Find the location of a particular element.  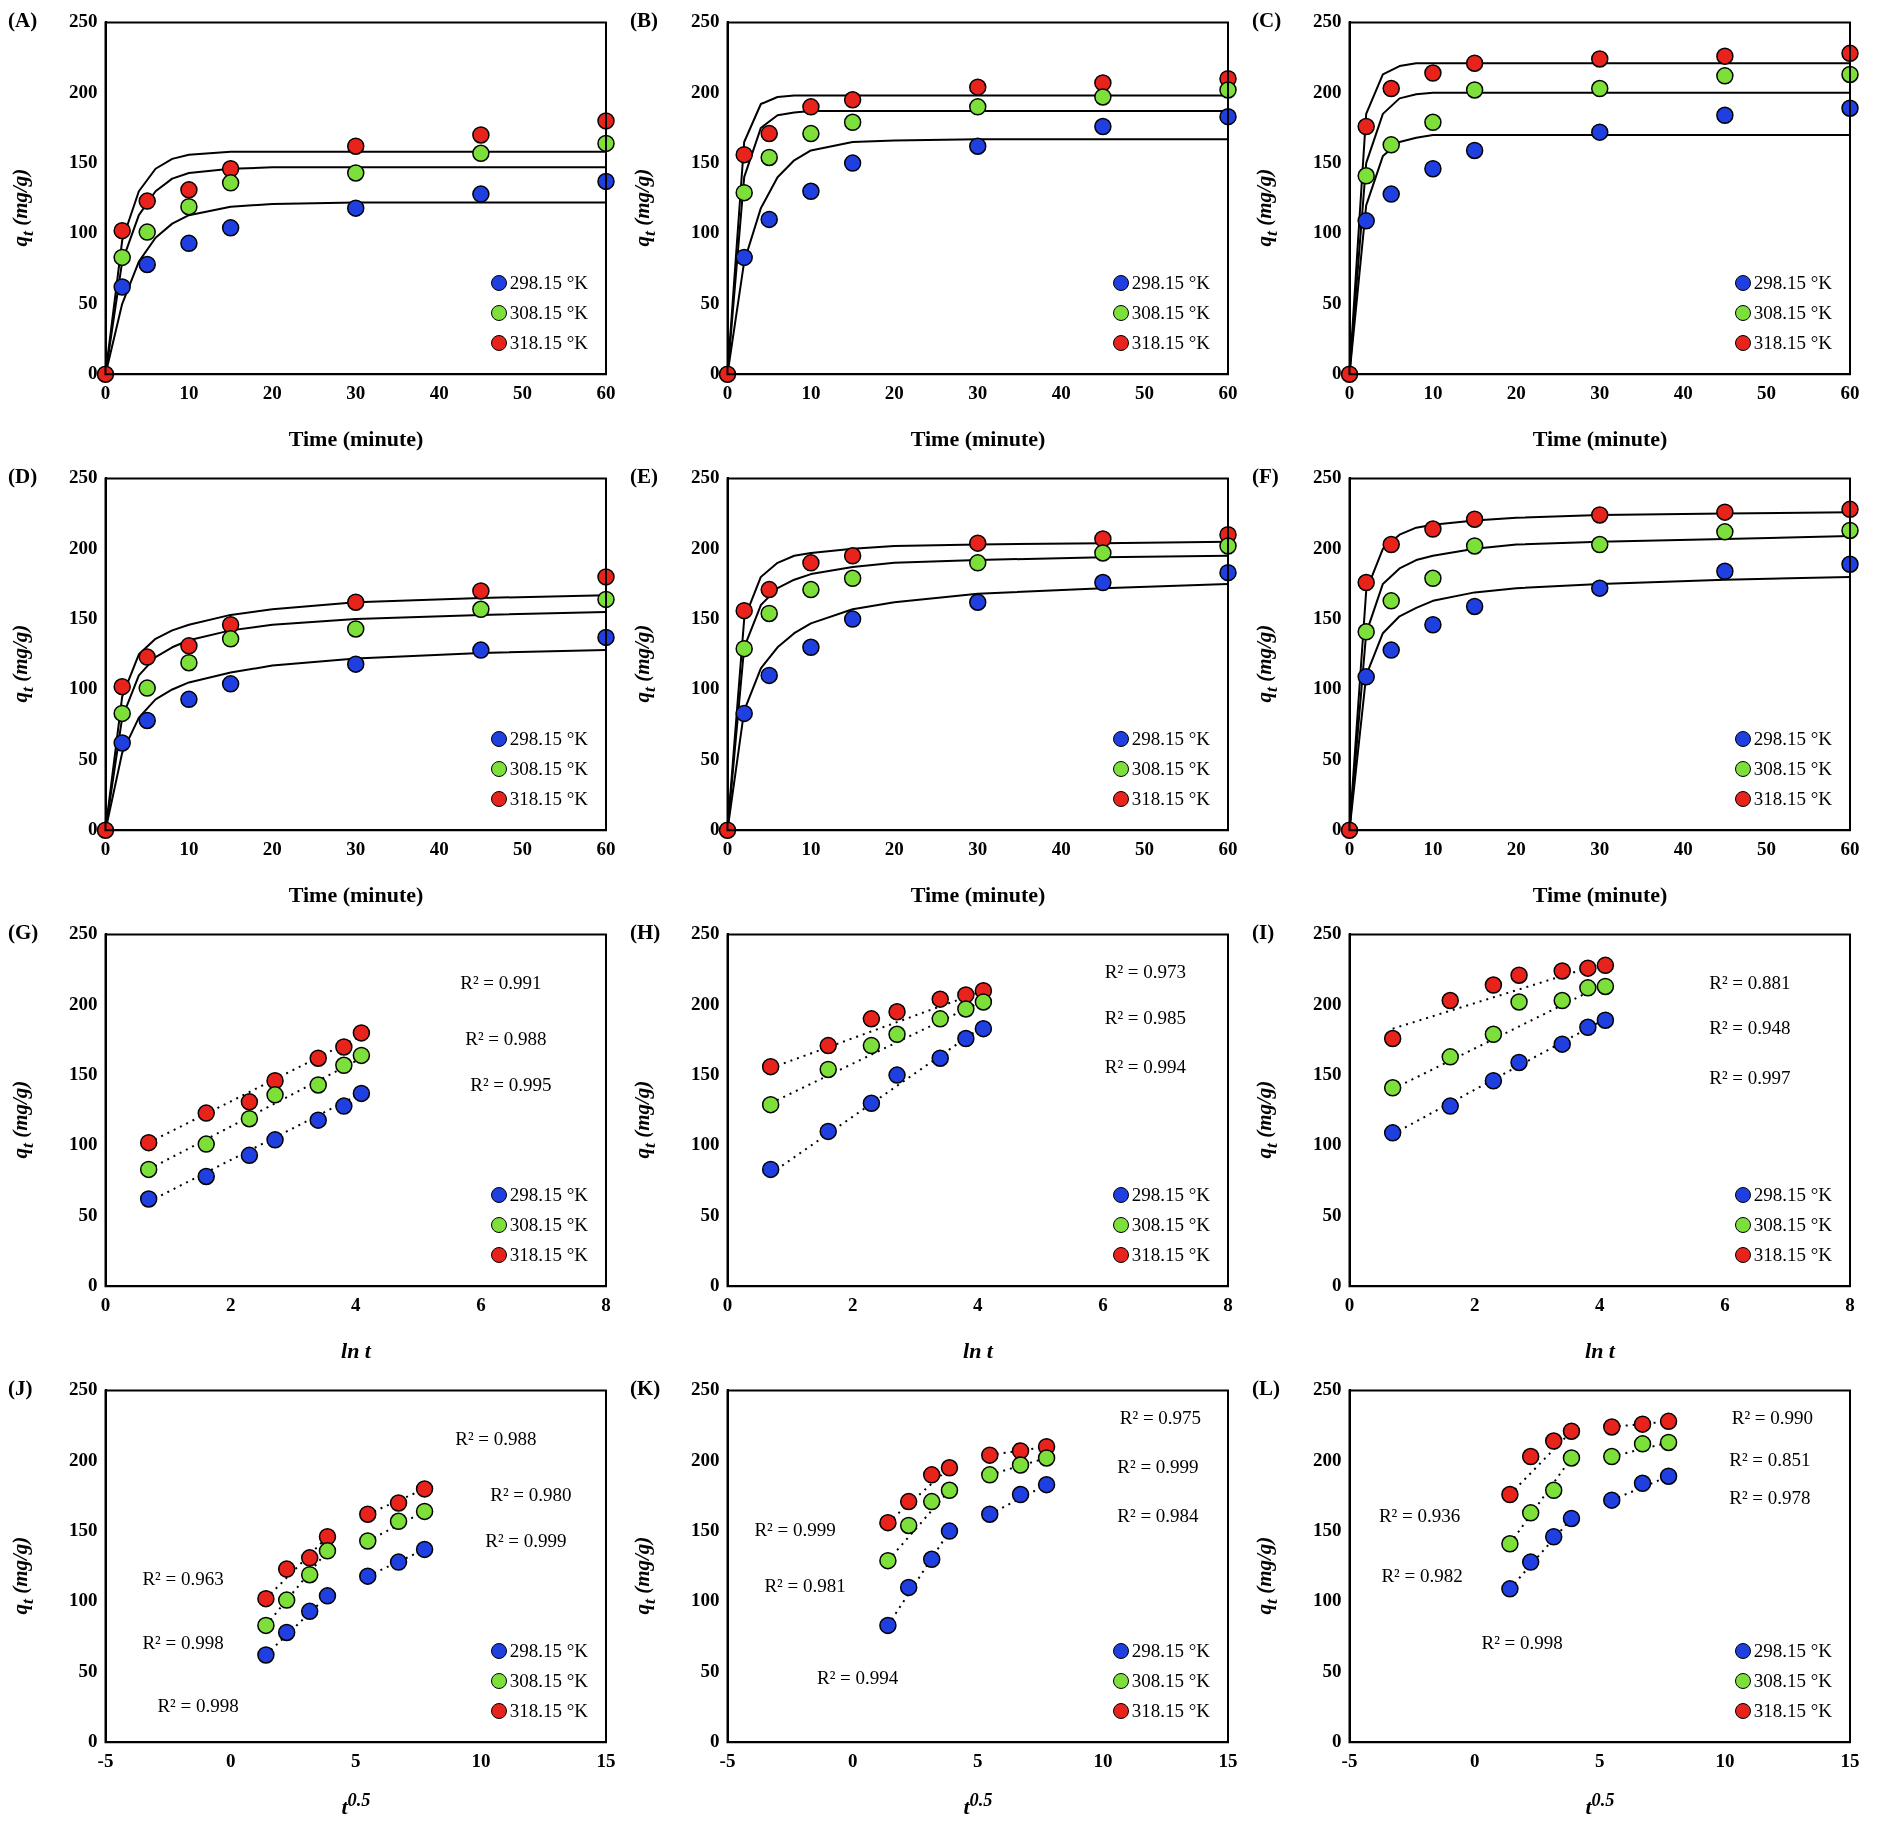

annotation: R² = 0.948 is located at coordinates (1750, 1028).